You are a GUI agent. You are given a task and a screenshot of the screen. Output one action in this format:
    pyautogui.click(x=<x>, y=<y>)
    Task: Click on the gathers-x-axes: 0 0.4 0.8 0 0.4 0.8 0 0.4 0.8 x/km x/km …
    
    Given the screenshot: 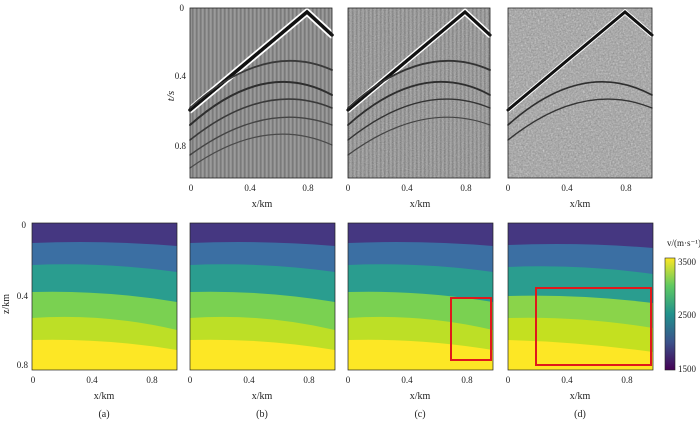 What is the action you would take?
    pyautogui.click(x=410, y=196)
    